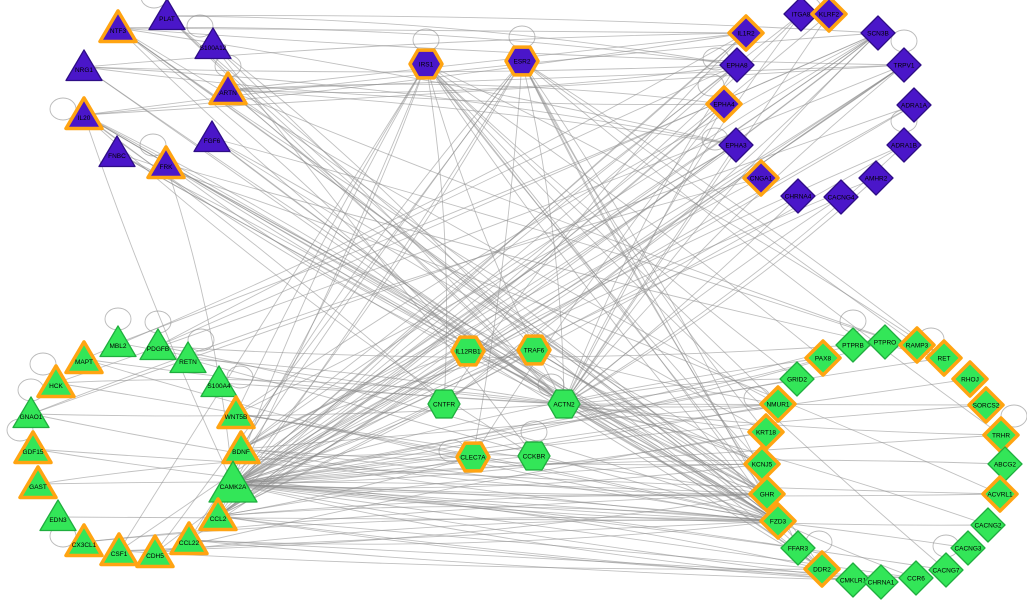  I want to click on node-csf1: CSF1, so click(119, 549).